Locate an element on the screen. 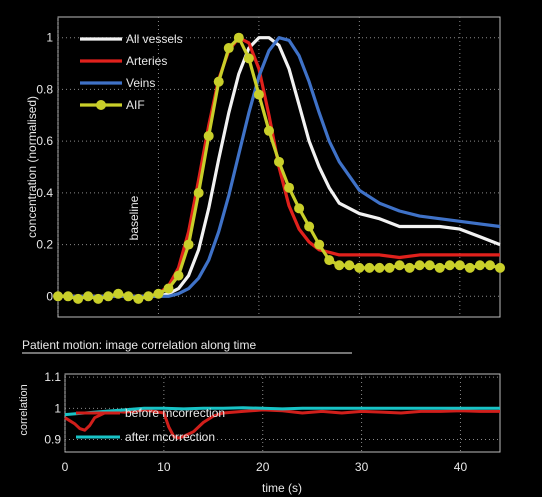  legend-marker-aif is located at coordinates (101, 105).